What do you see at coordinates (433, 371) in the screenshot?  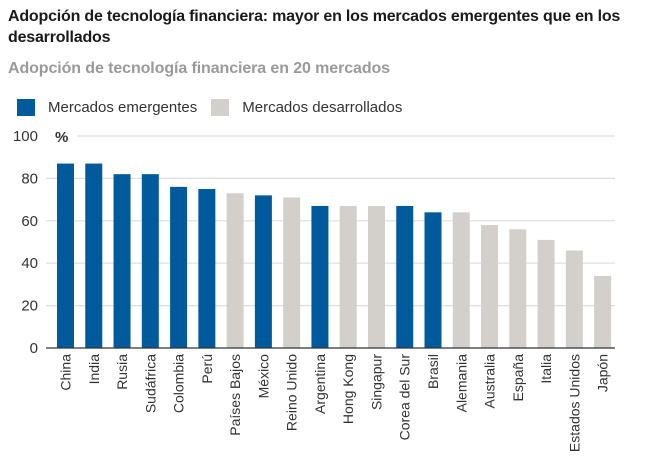 I see `x-tick-label: Brasil` at bounding box center [433, 371].